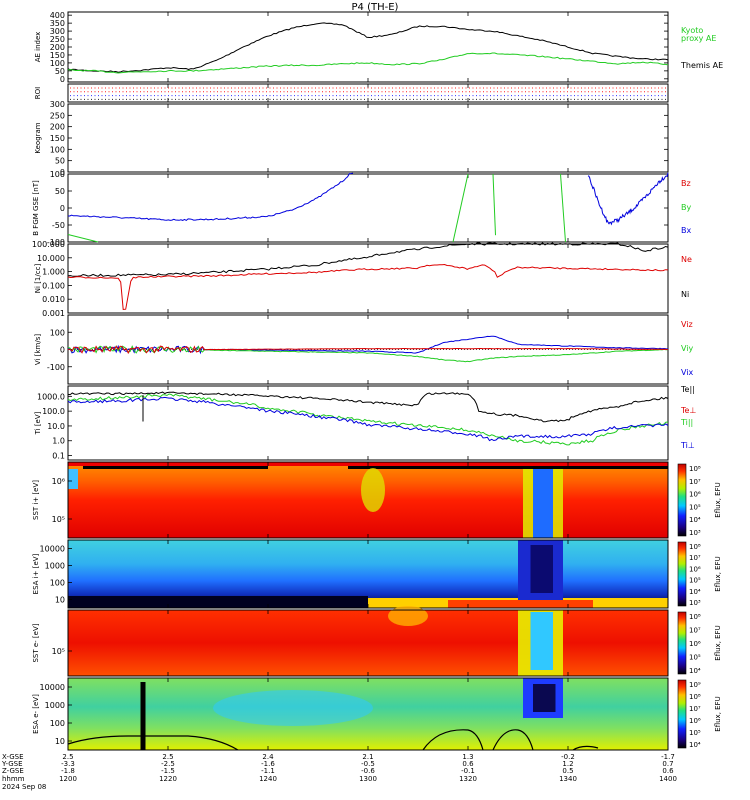  I want to click on spec-band-dark, so click(544, 698).